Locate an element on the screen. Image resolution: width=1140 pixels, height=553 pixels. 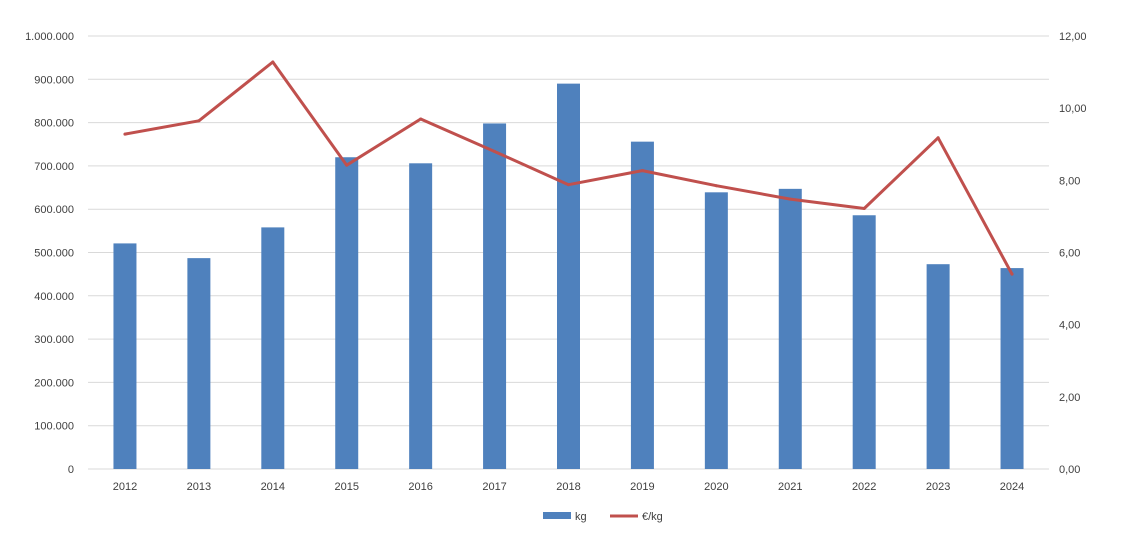
right-y-axis: 0,00 2,00 4,00 6,00 8,00 10,00 12,00 is located at coordinates (1073, 253).